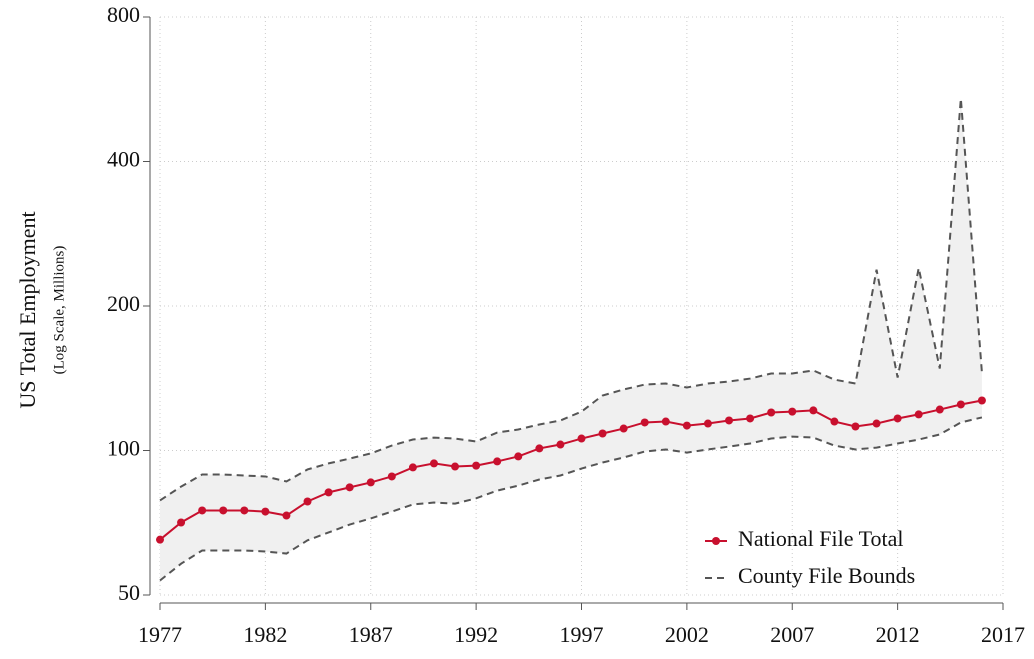  I want to click on x-tick-label: 2017, so click(1003, 634).